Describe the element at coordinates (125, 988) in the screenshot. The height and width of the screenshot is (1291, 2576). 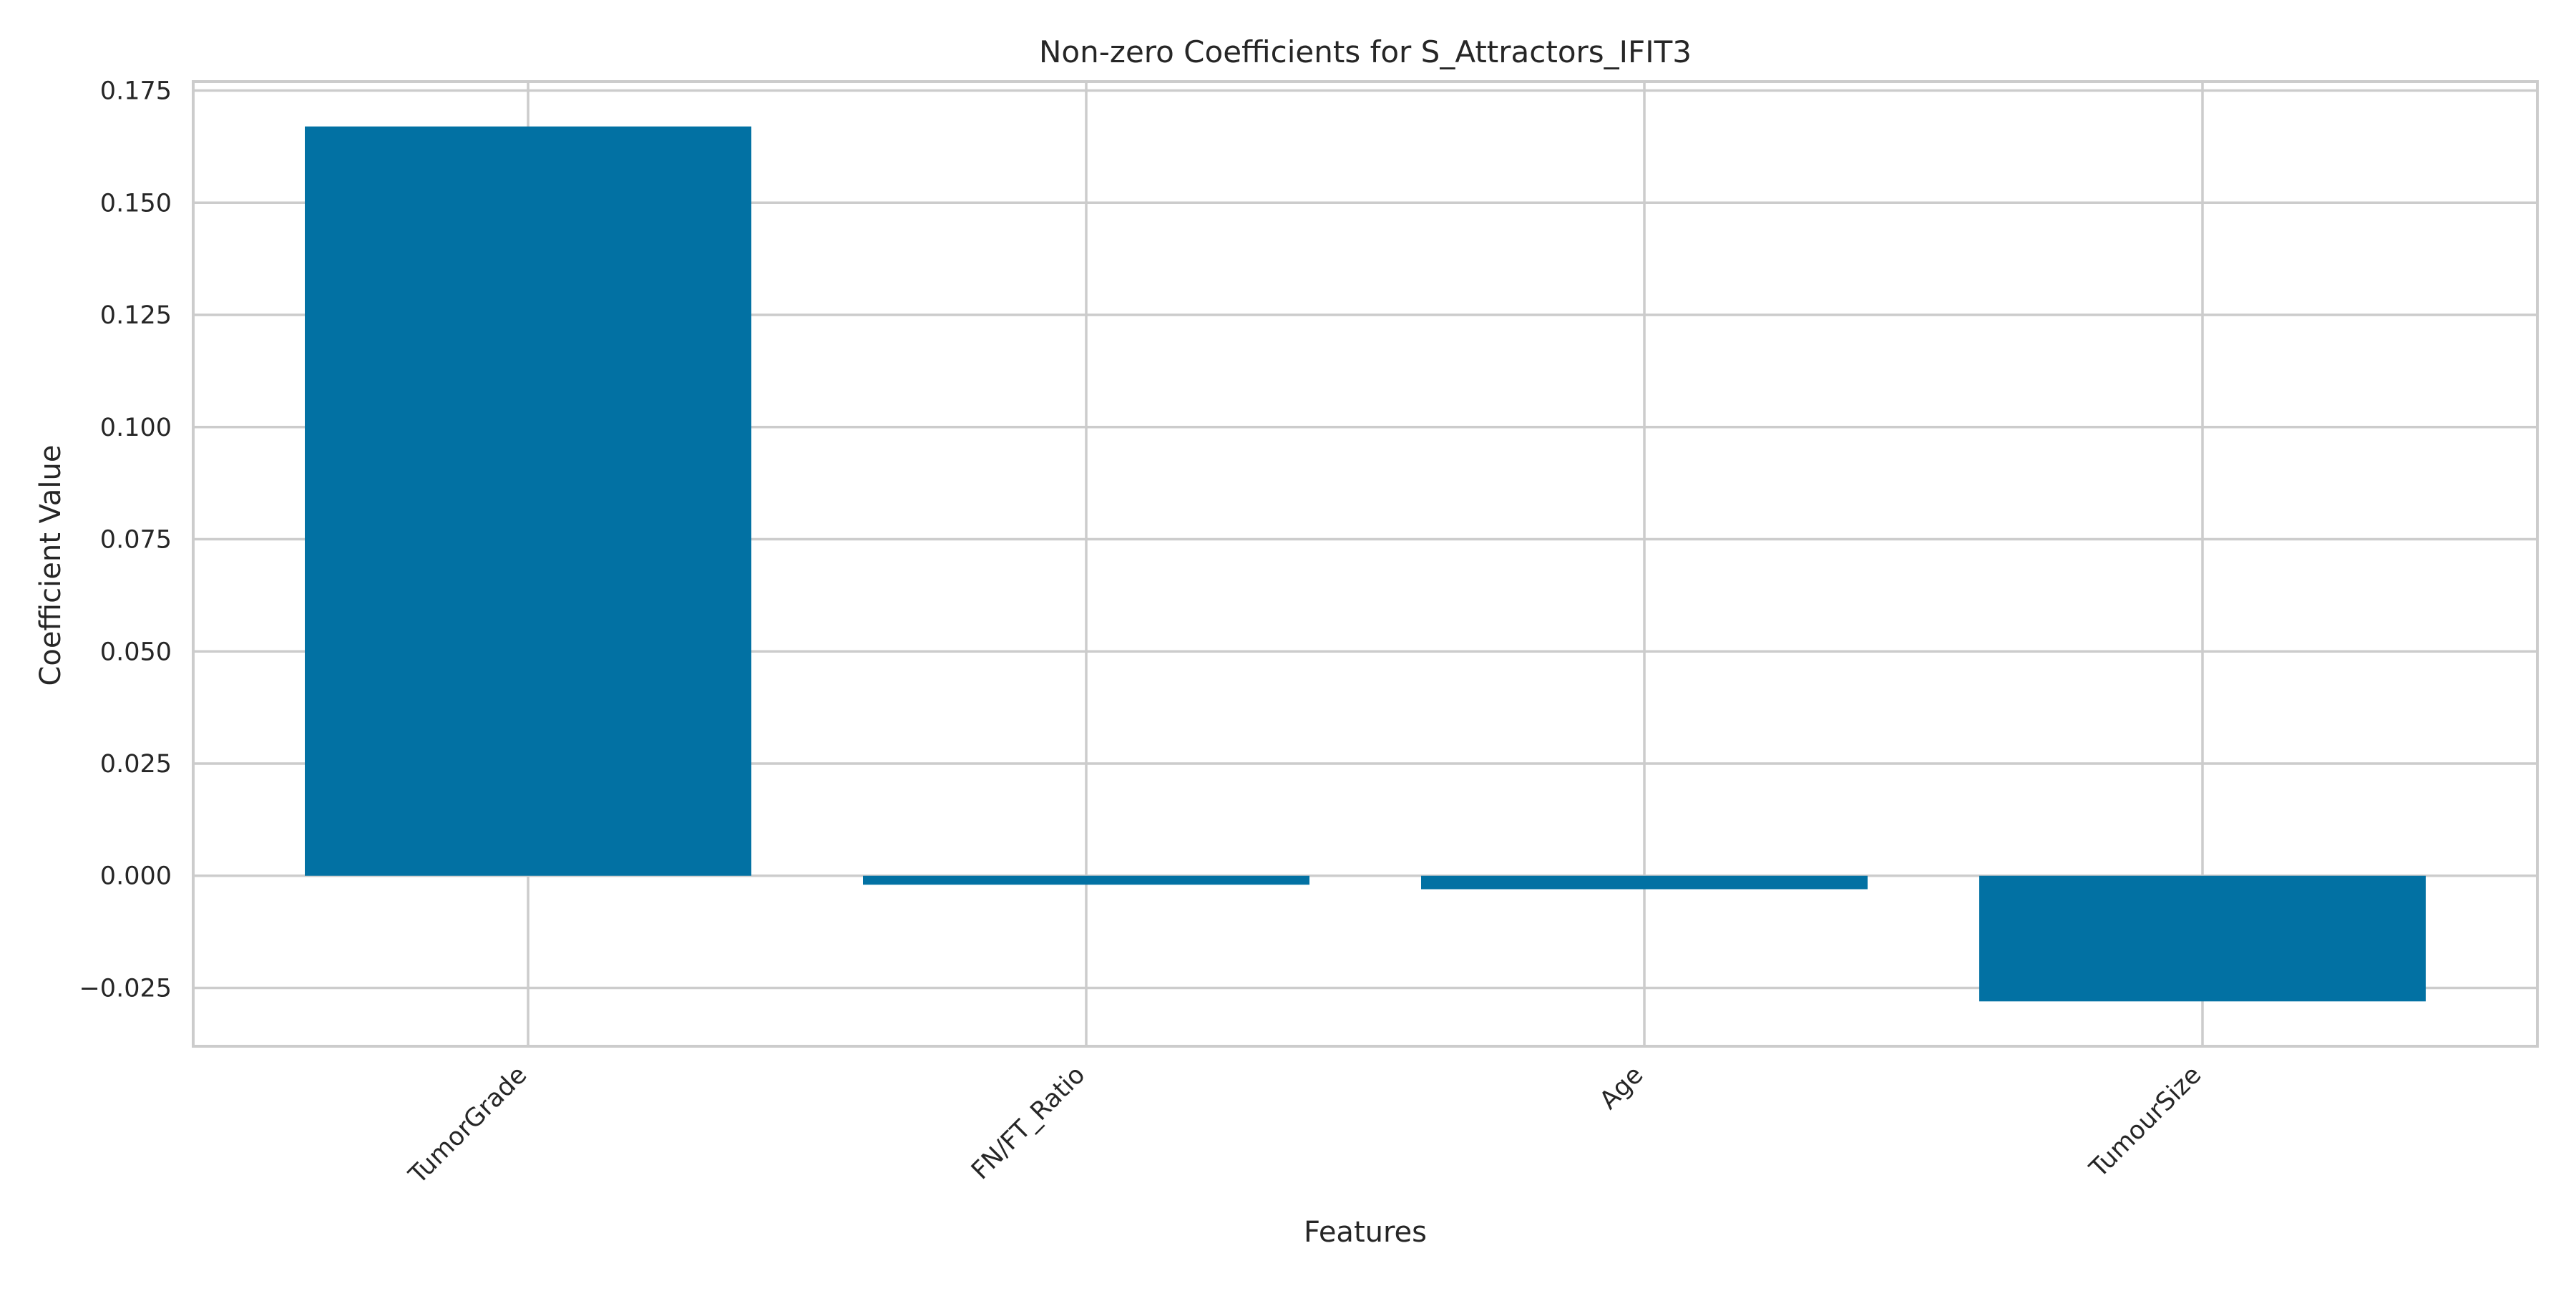
I see `y-tick-label: −0.025` at that location.